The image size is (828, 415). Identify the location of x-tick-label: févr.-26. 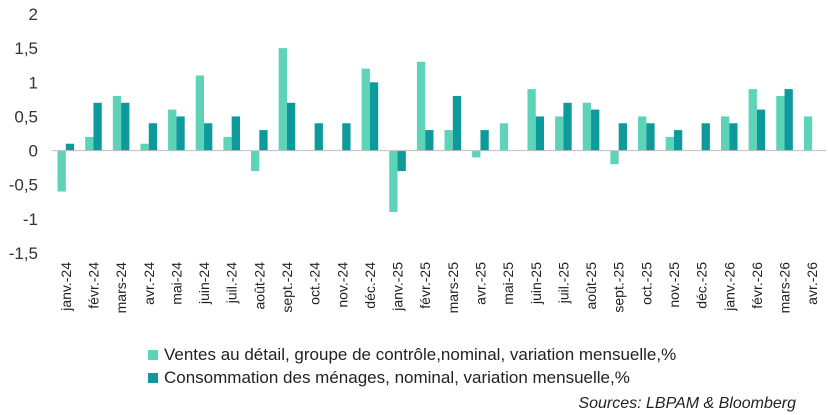
(757, 285).